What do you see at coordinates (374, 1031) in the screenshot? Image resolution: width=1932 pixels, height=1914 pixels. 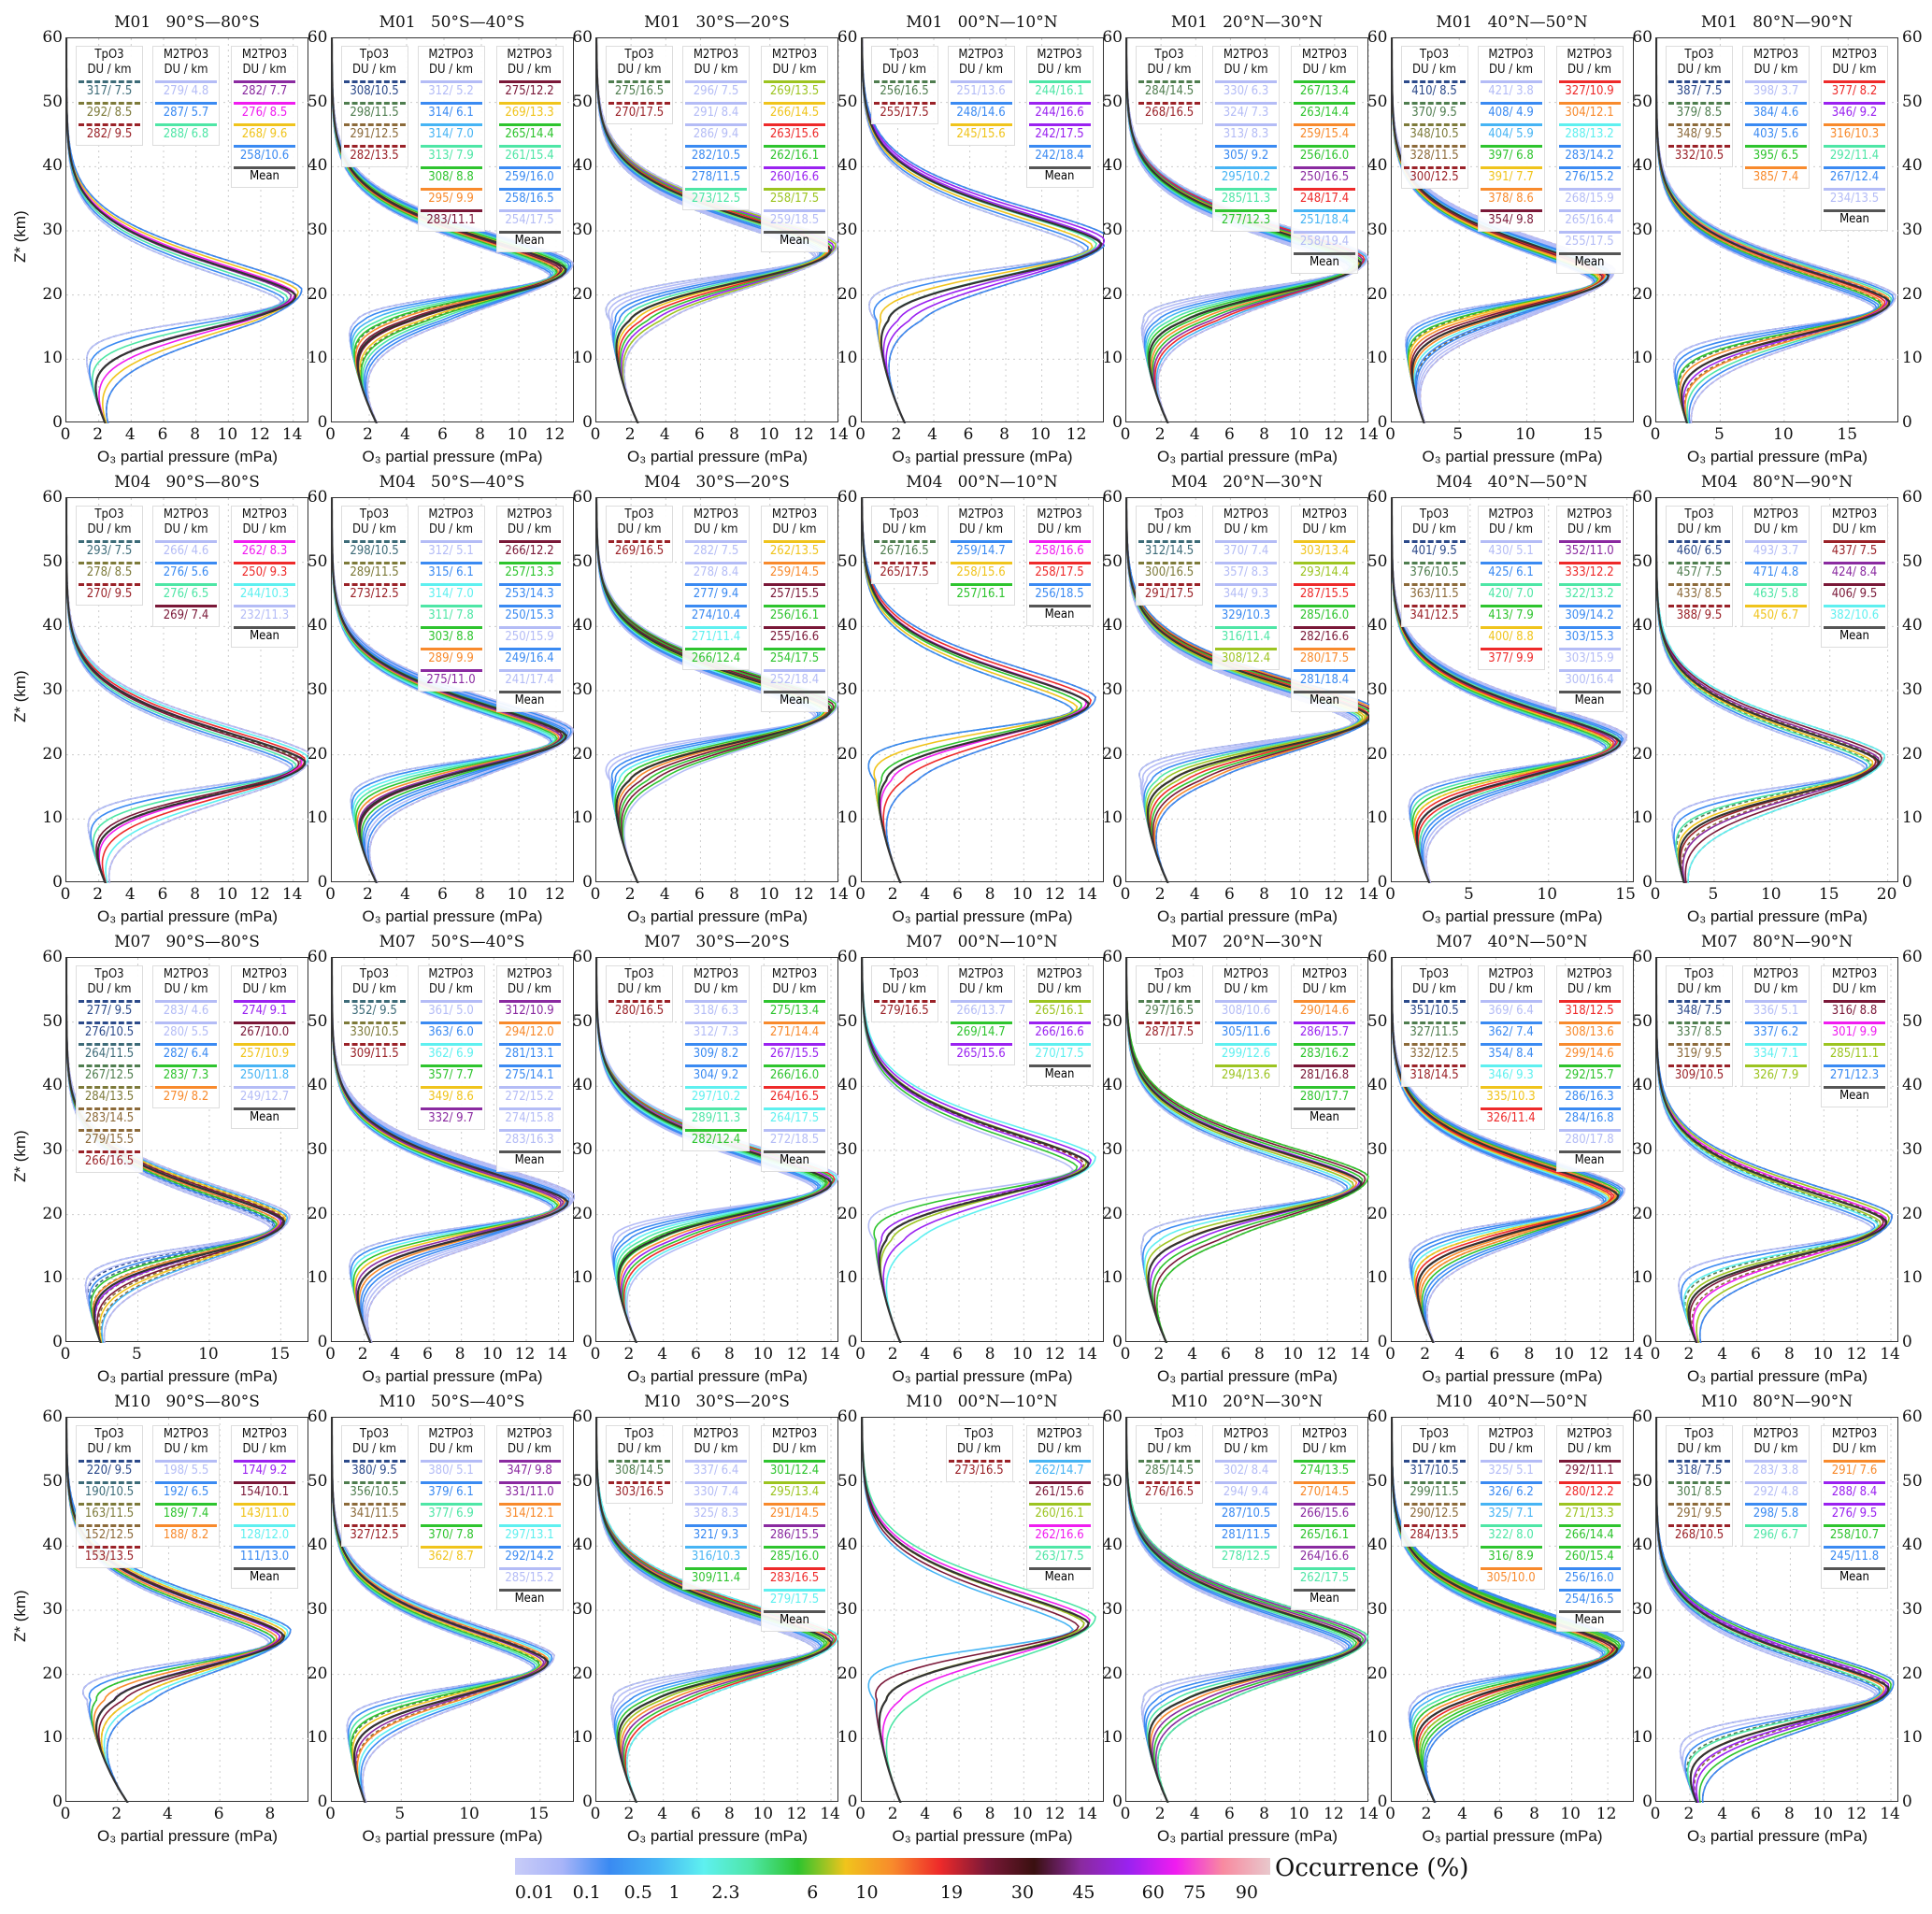 I see `legend-entry: 330/10.5` at bounding box center [374, 1031].